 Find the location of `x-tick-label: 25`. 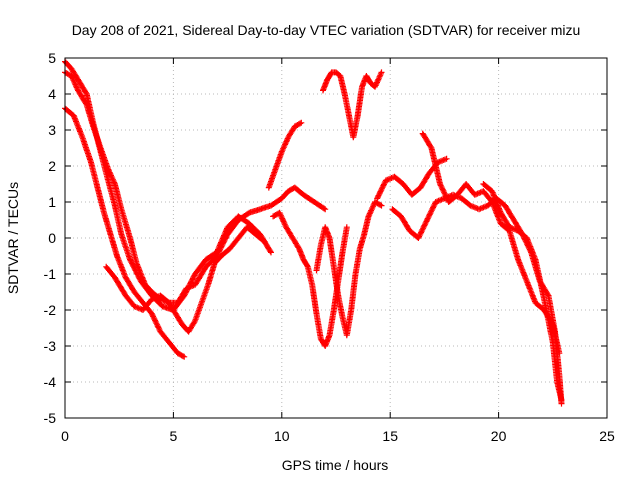

x-tick-label: 25 is located at coordinates (607, 436).